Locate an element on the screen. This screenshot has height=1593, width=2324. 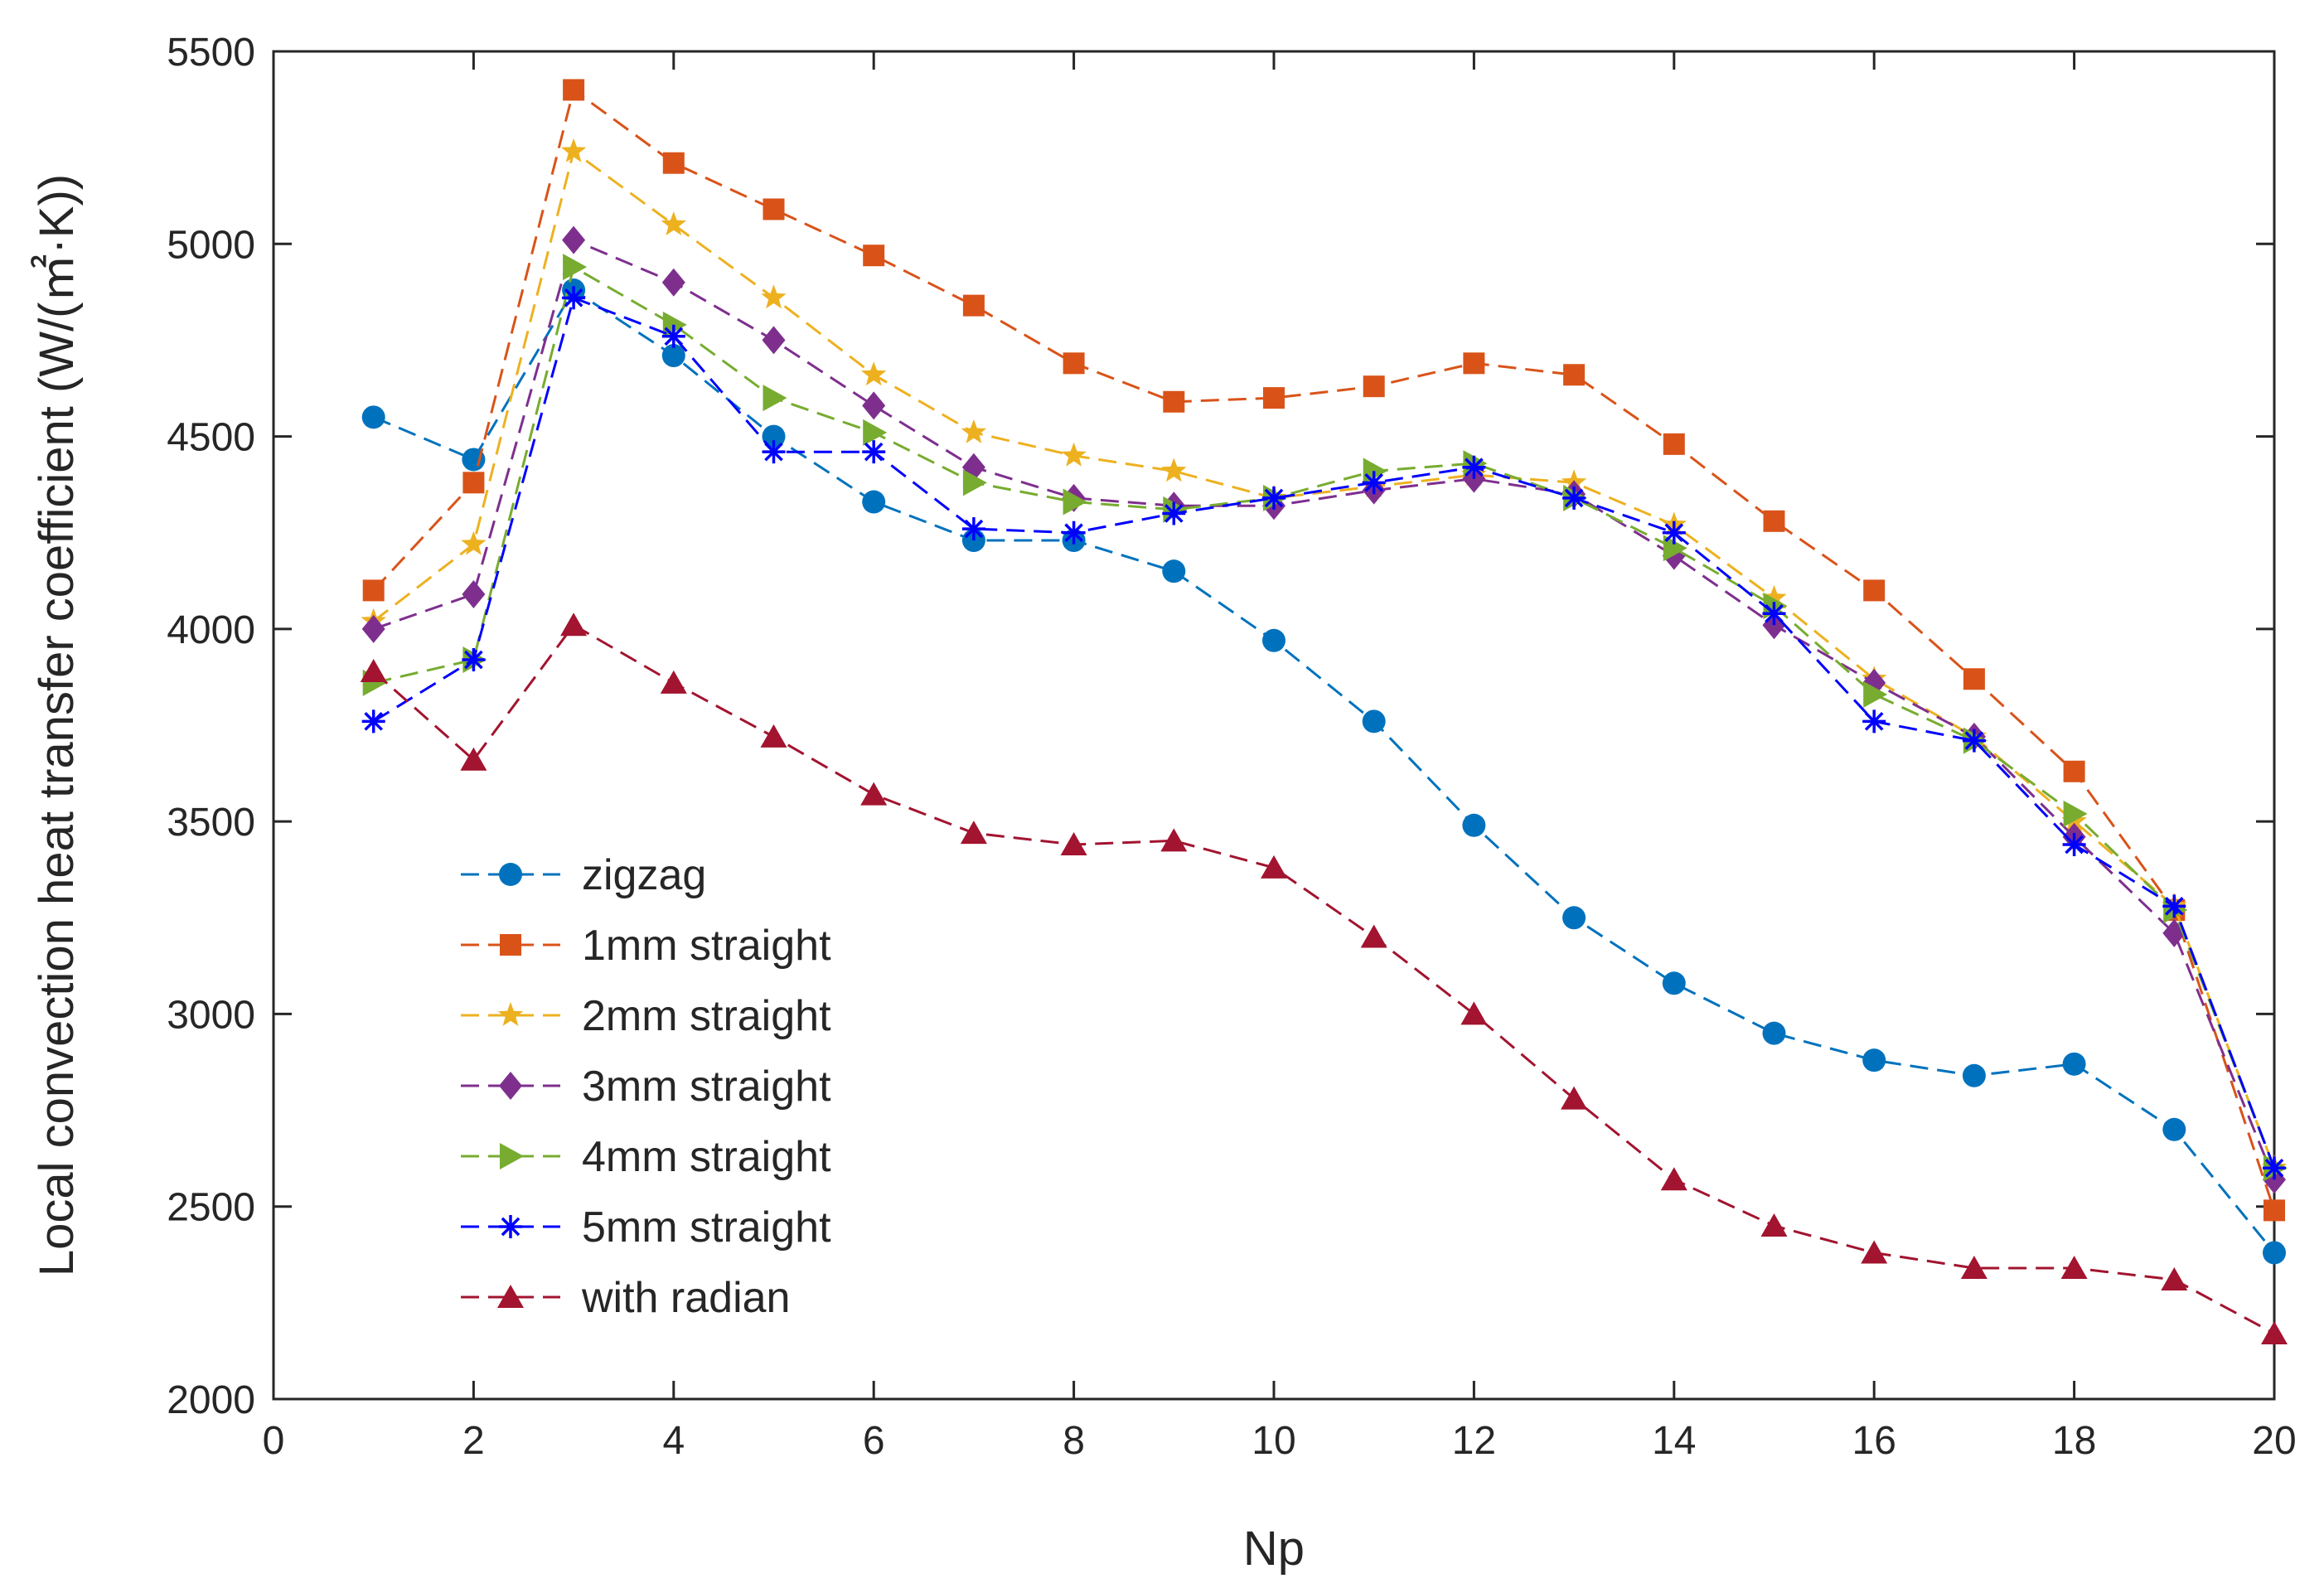
legend-label-5mm-straight: 5mm straight is located at coordinates (706, 1227).